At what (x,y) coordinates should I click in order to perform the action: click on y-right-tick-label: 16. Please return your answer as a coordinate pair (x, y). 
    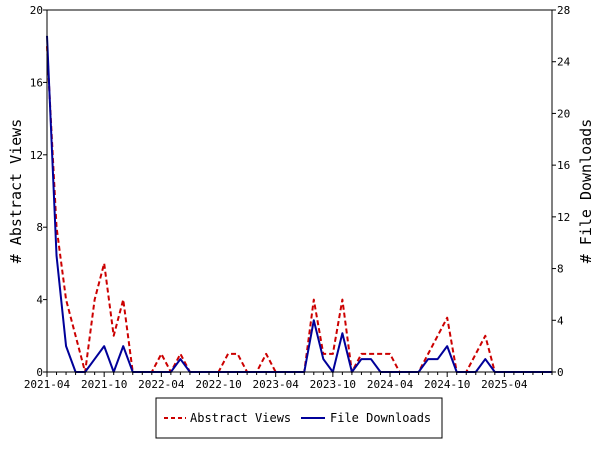
    Looking at the image, I should click on (563, 165).